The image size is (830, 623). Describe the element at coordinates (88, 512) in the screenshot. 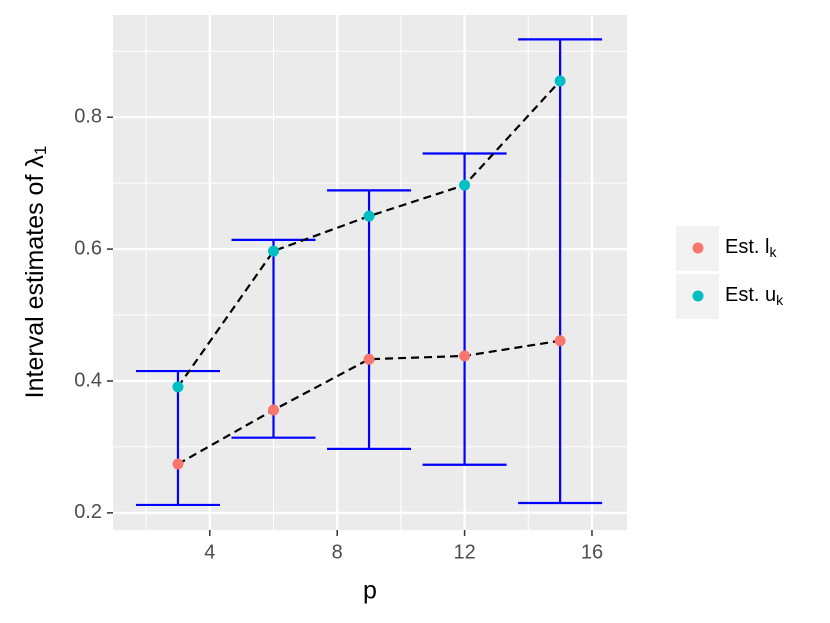

I see `y-tick-label: 0.2` at that location.